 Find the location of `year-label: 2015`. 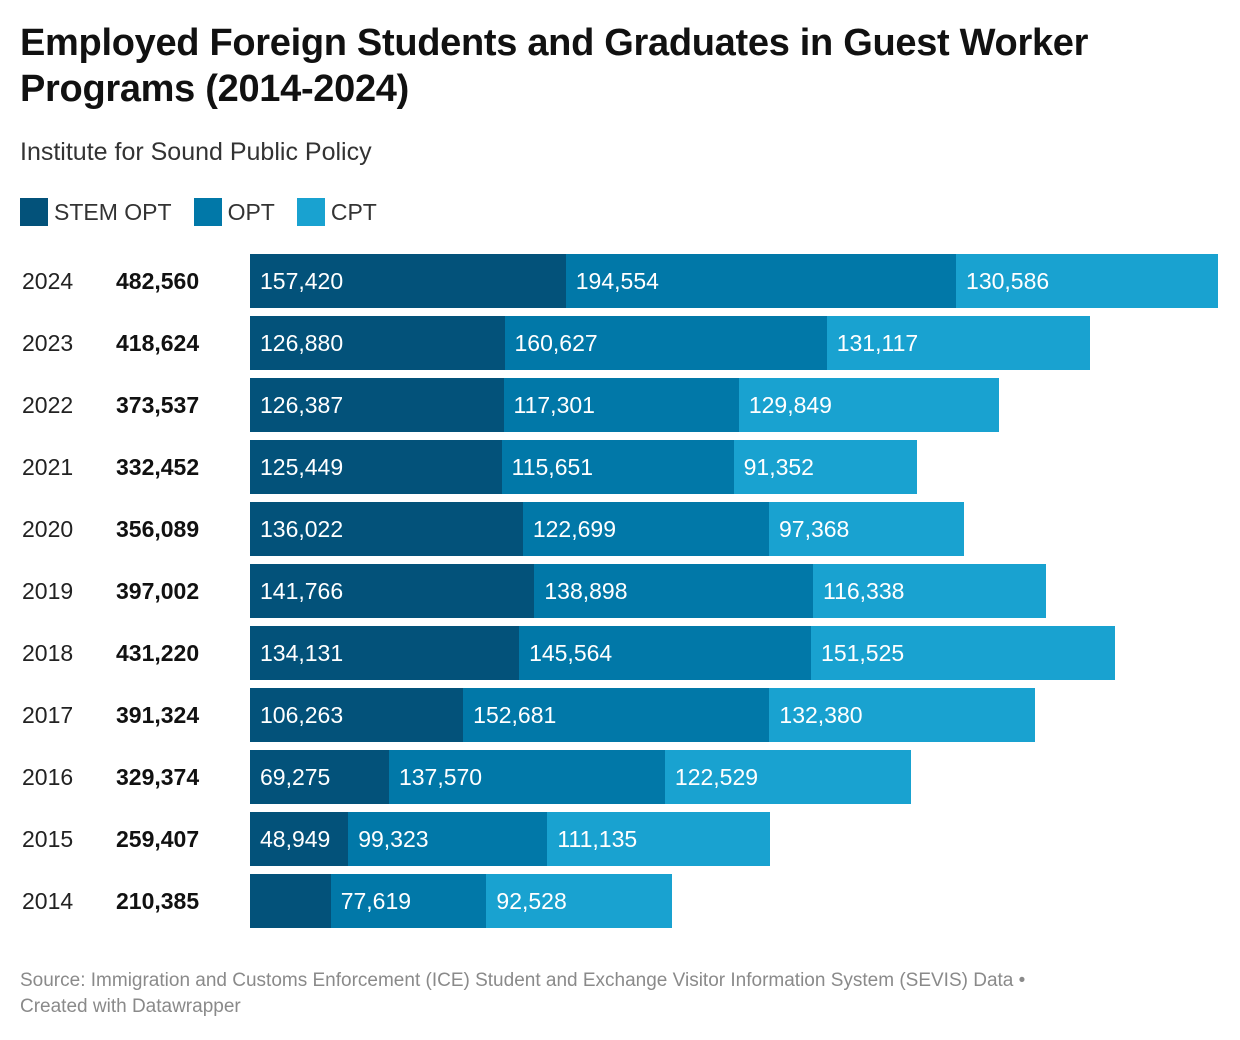

year-label: 2015 is located at coordinates (48, 839).